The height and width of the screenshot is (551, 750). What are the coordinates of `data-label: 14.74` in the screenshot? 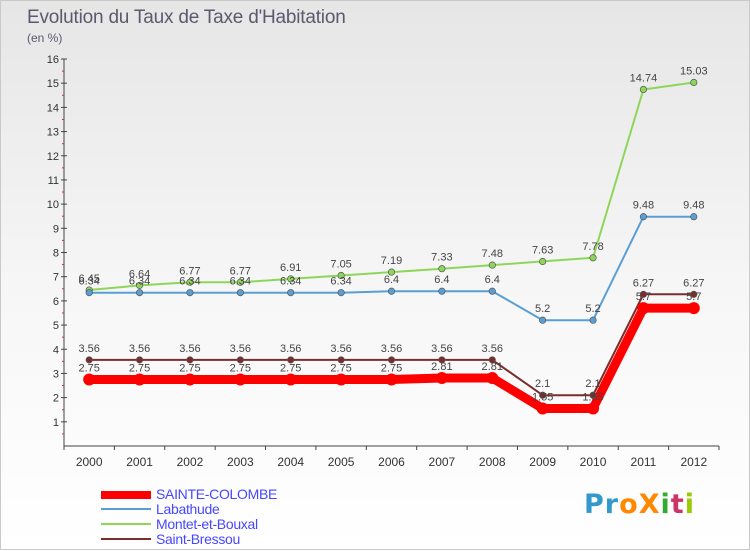 It's located at (644, 78).